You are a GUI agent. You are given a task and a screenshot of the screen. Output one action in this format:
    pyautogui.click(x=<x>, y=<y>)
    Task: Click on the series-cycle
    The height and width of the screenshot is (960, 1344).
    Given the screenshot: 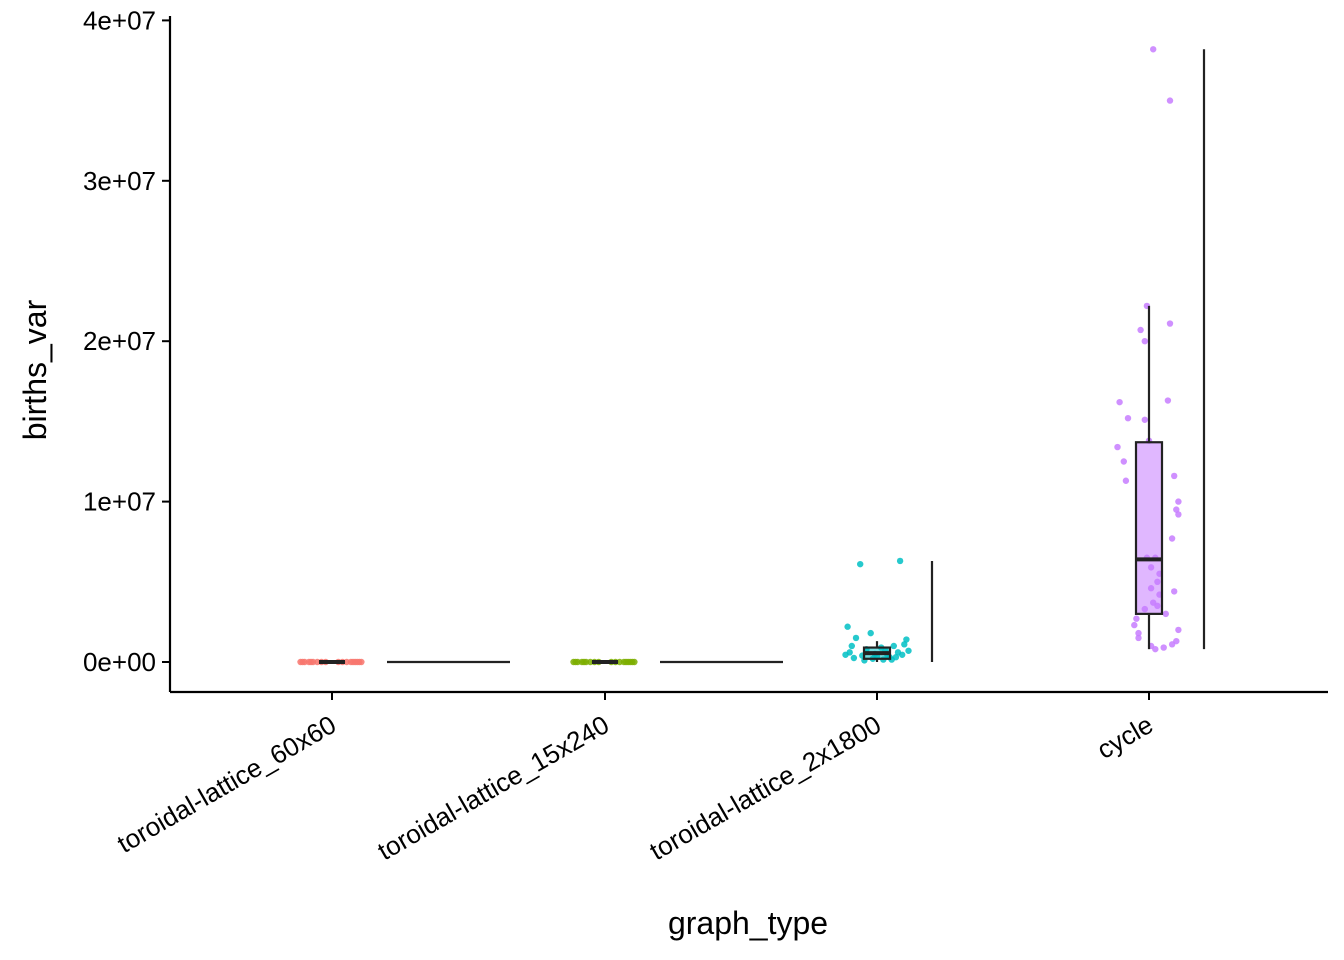 What is the action you would take?
    pyautogui.click(x=1160, y=349)
    